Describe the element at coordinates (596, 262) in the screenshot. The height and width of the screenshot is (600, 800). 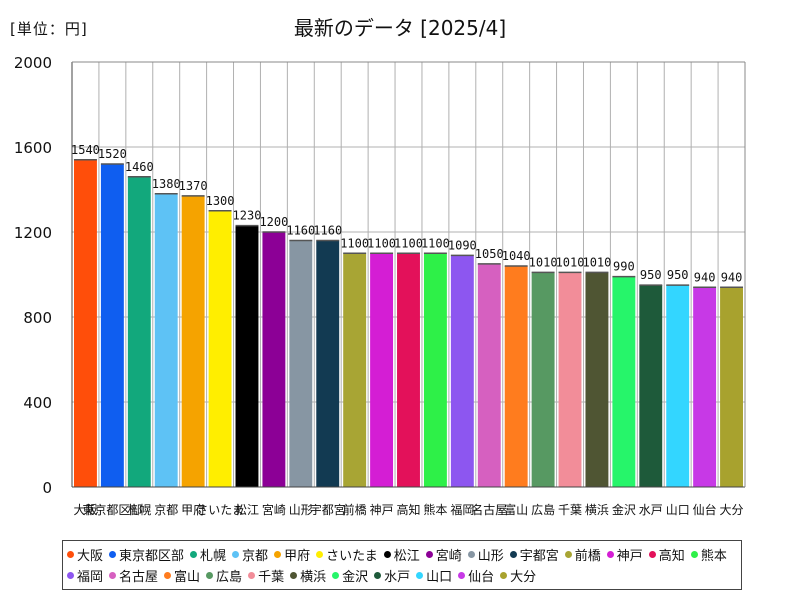
I see `data-label: 1010` at that location.